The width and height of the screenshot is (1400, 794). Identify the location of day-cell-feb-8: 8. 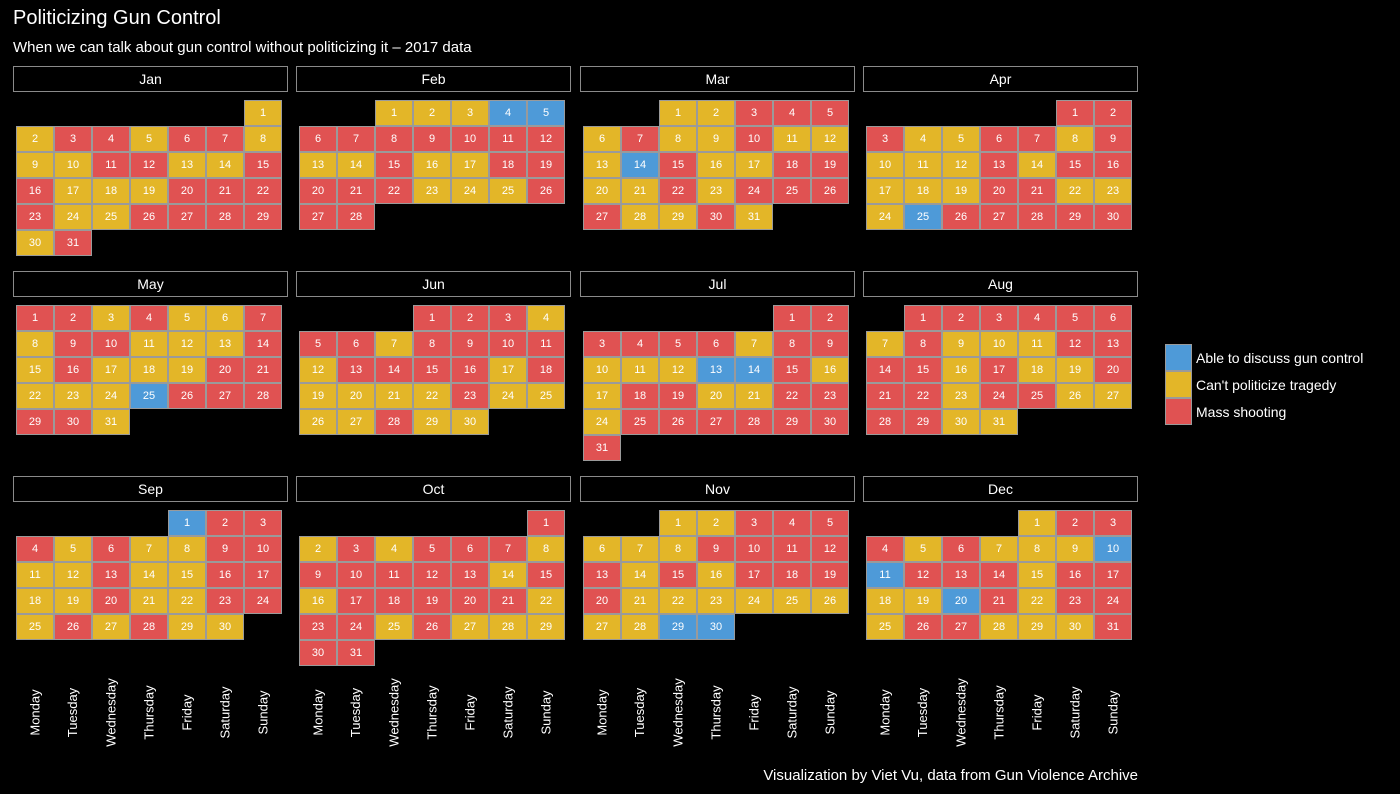
(394, 139).